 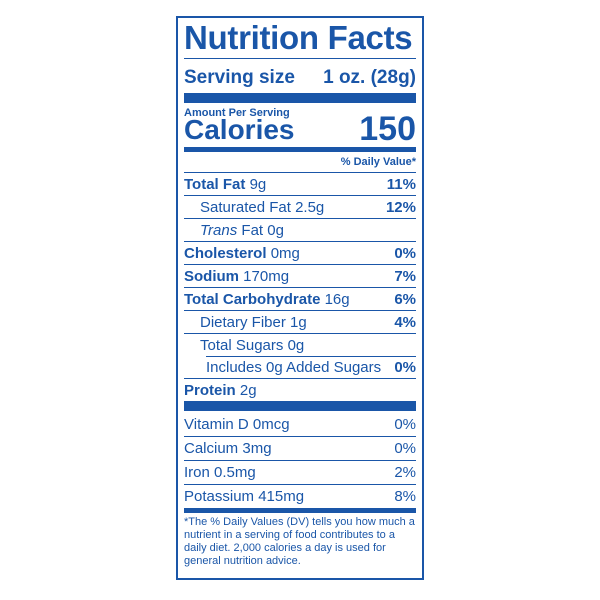 What do you see at coordinates (405, 276) in the screenshot?
I see `nutrient-dv: 7%` at bounding box center [405, 276].